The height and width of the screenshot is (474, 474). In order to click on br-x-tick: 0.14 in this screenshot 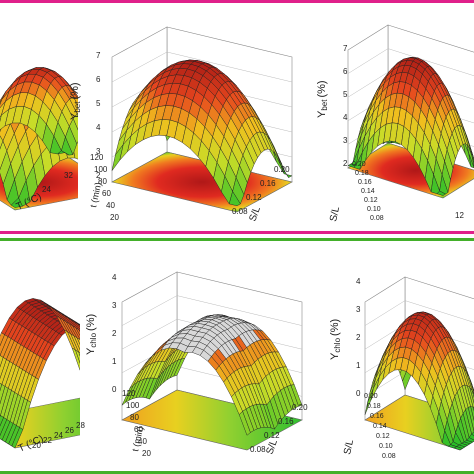, I will do `click(380, 426)`.